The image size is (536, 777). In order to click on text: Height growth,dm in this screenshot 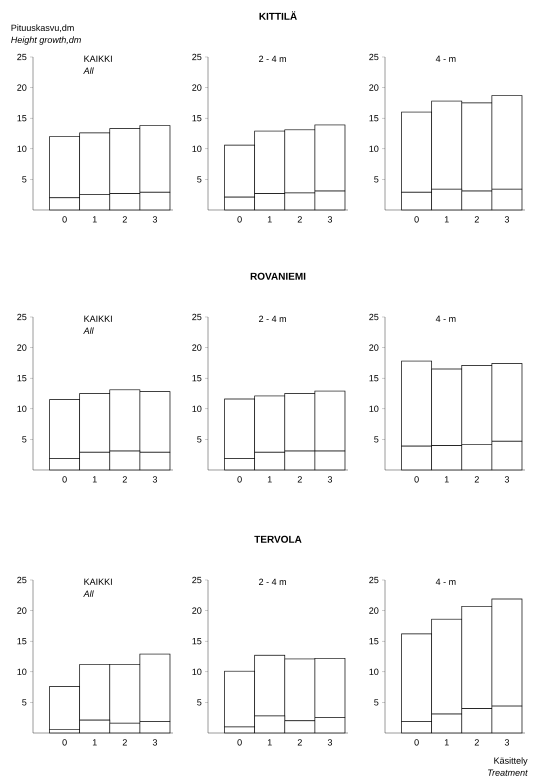, I will do `click(46, 40)`.